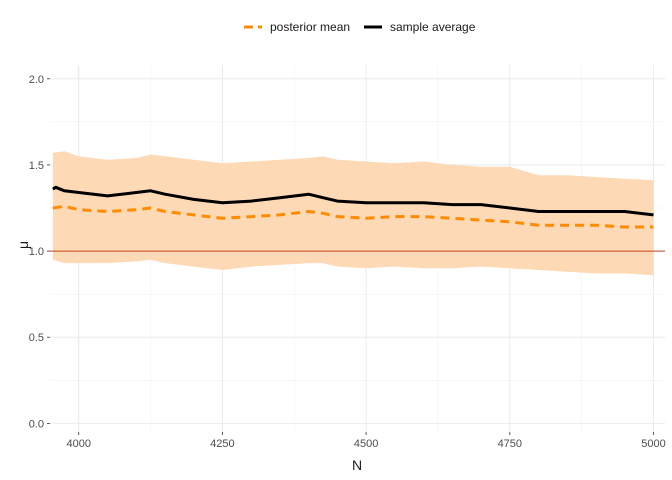 This screenshot has height=480, width=672. What do you see at coordinates (23, 245) in the screenshot?
I see `y-axis-title: μ` at bounding box center [23, 245].